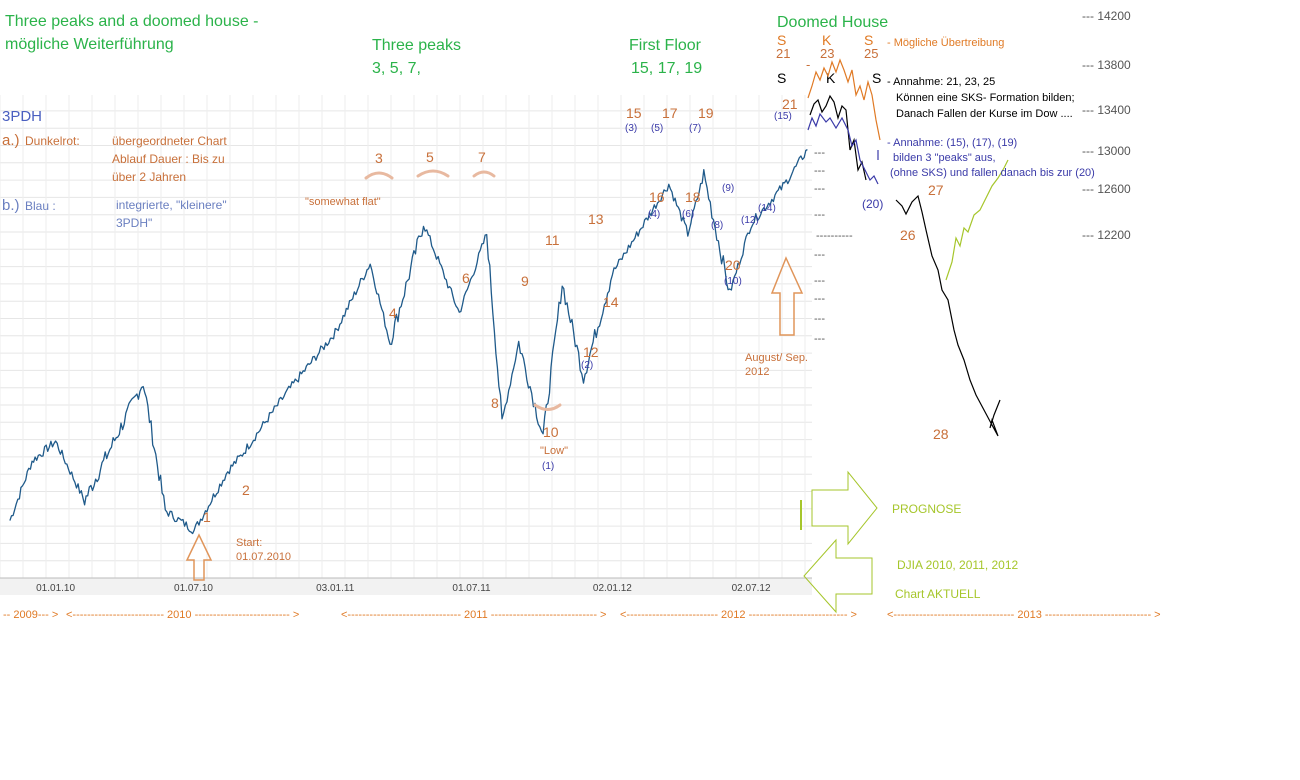 The width and height of the screenshot is (1300, 780). I want to click on legend-tag: 3PDH, so click(22, 116).